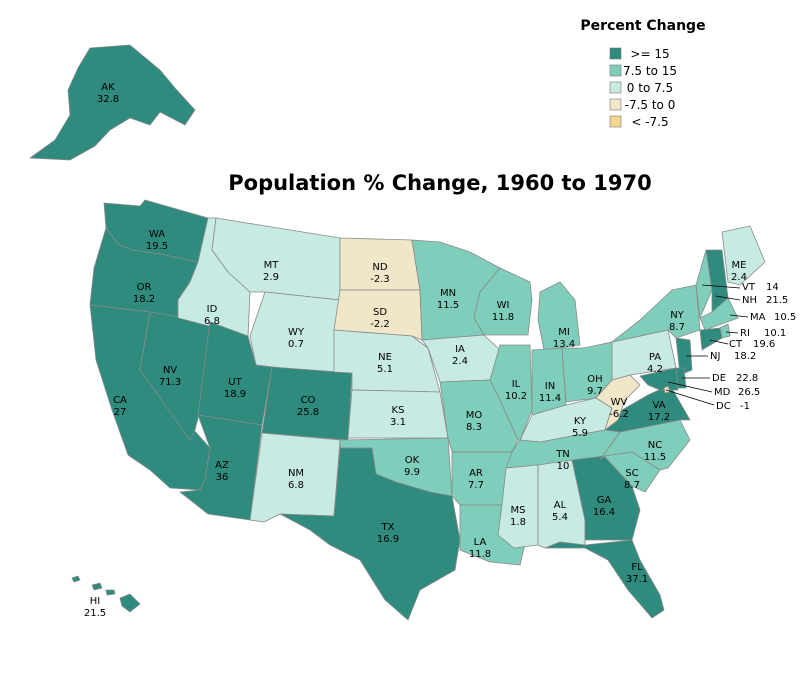  Describe the element at coordinates (439, 183) in the screenshot. I see `map-title: Population % Change, 1960 to 1970` at that location.